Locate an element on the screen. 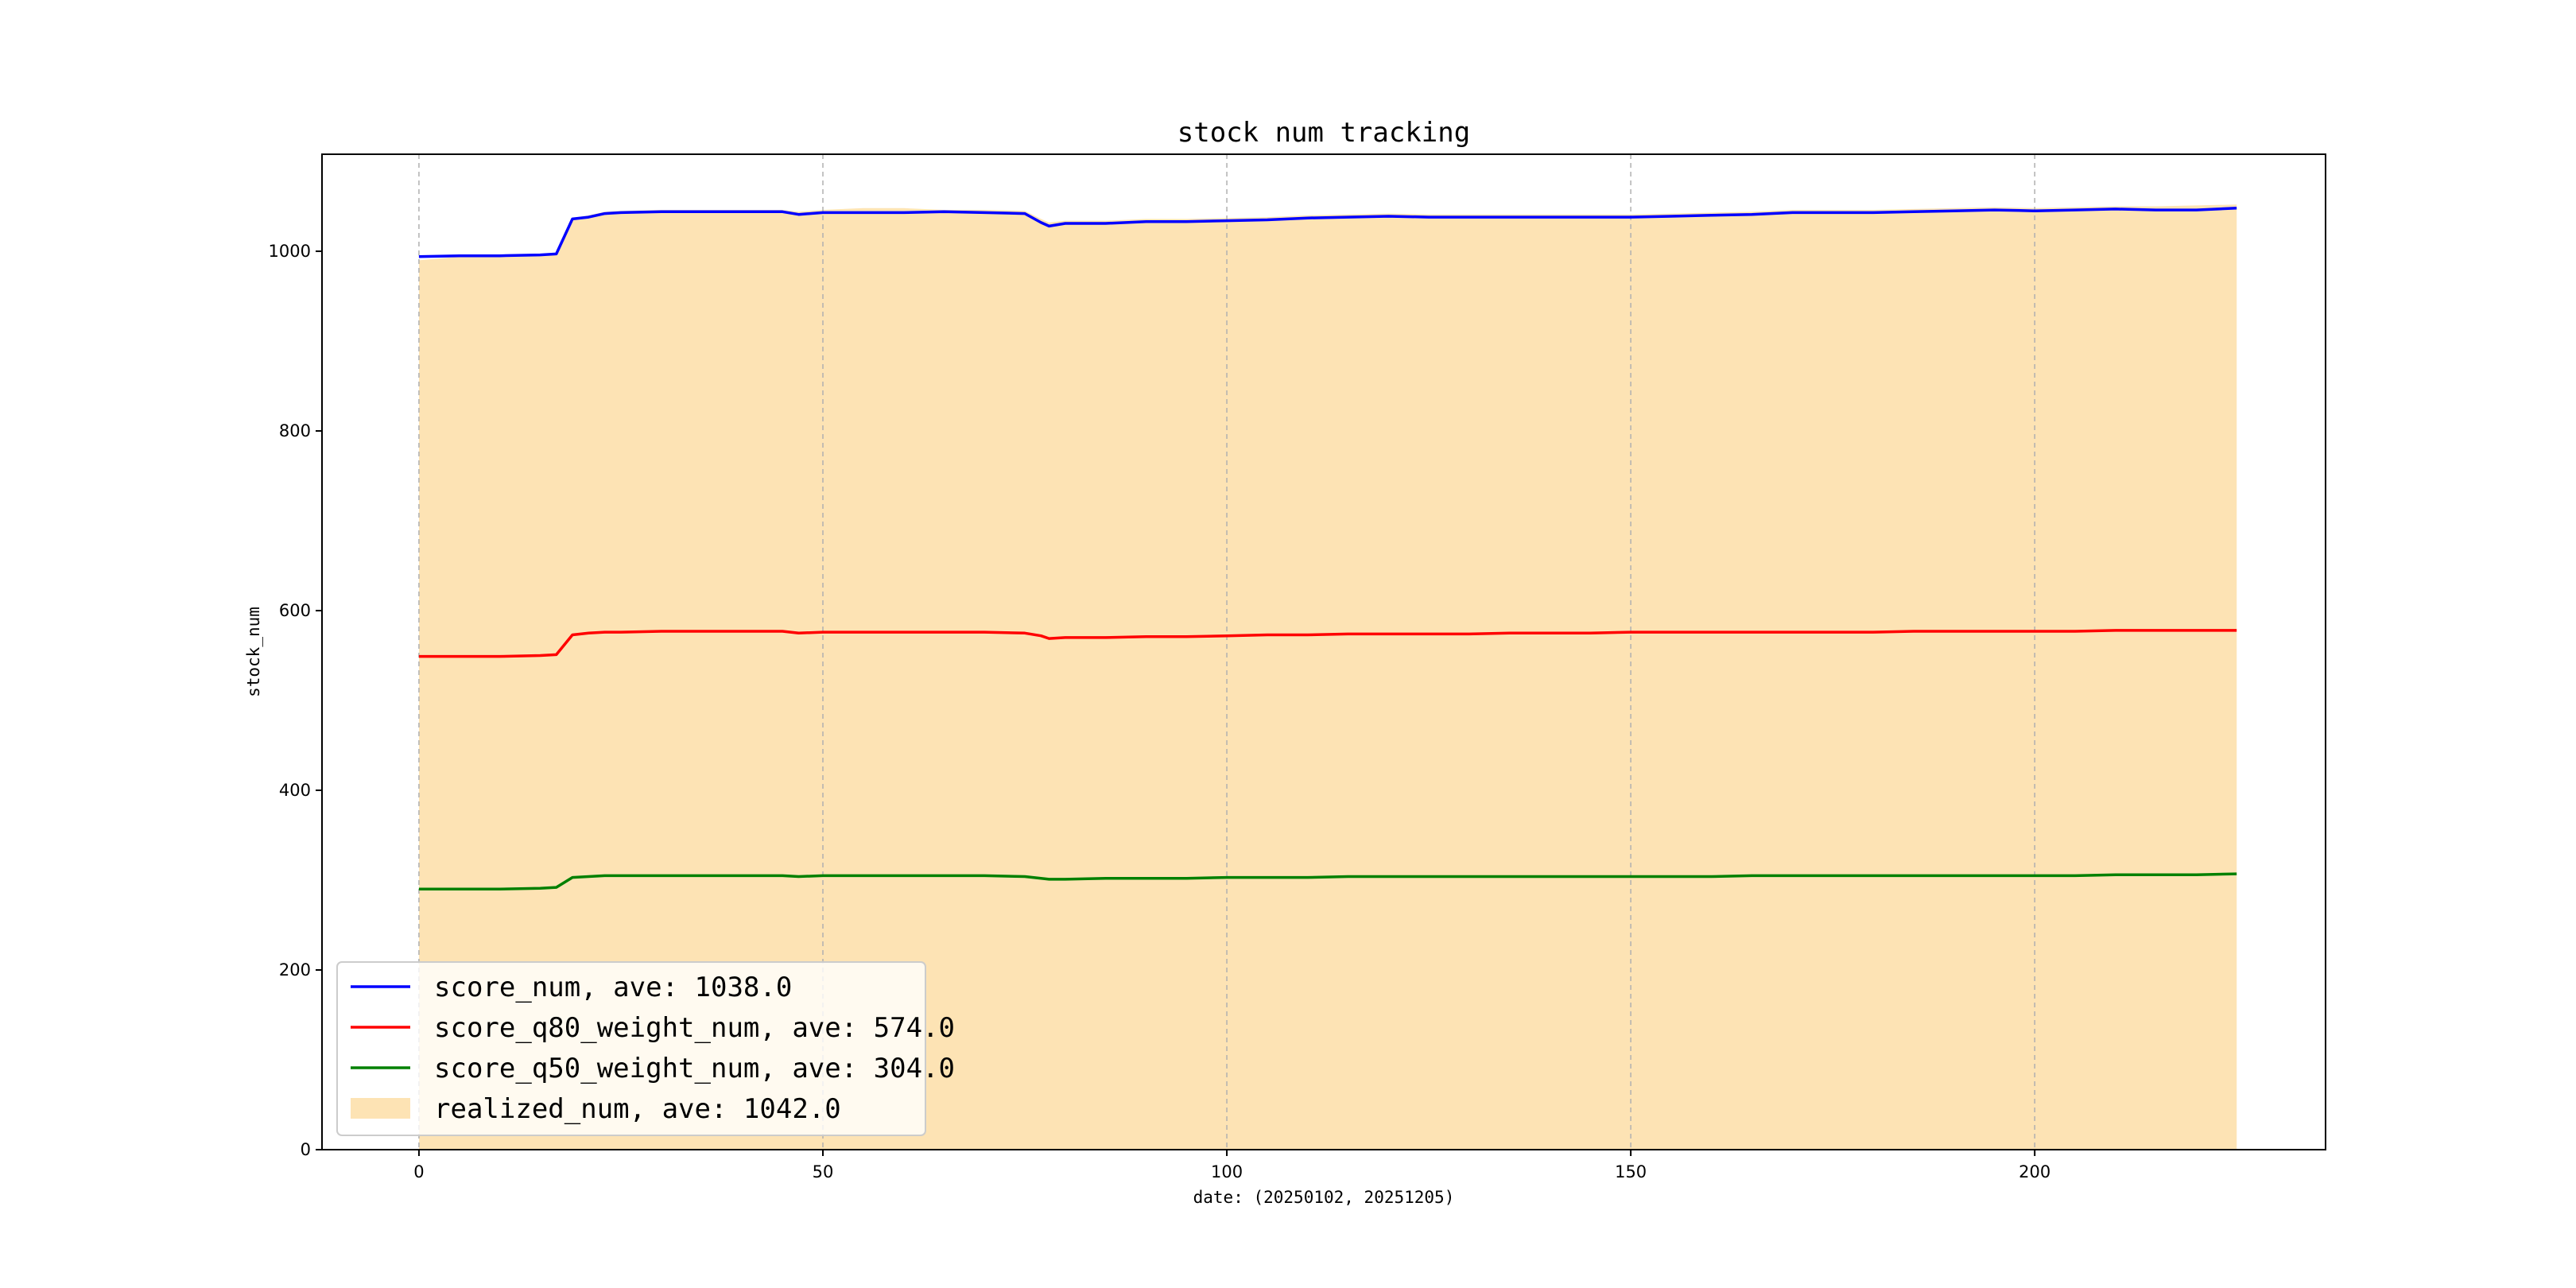 The height and width of the screenshot is (1288, 2576). y-tick-label: 800 is located at coordinates (295, 431).